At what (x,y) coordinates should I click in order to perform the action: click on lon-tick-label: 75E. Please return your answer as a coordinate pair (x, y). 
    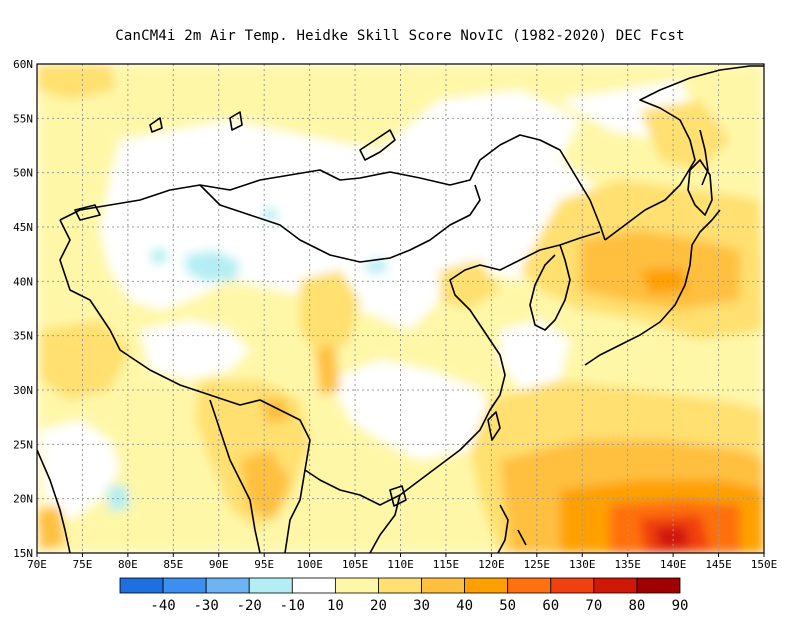
    Looking at the image, I should click on (83, 564).